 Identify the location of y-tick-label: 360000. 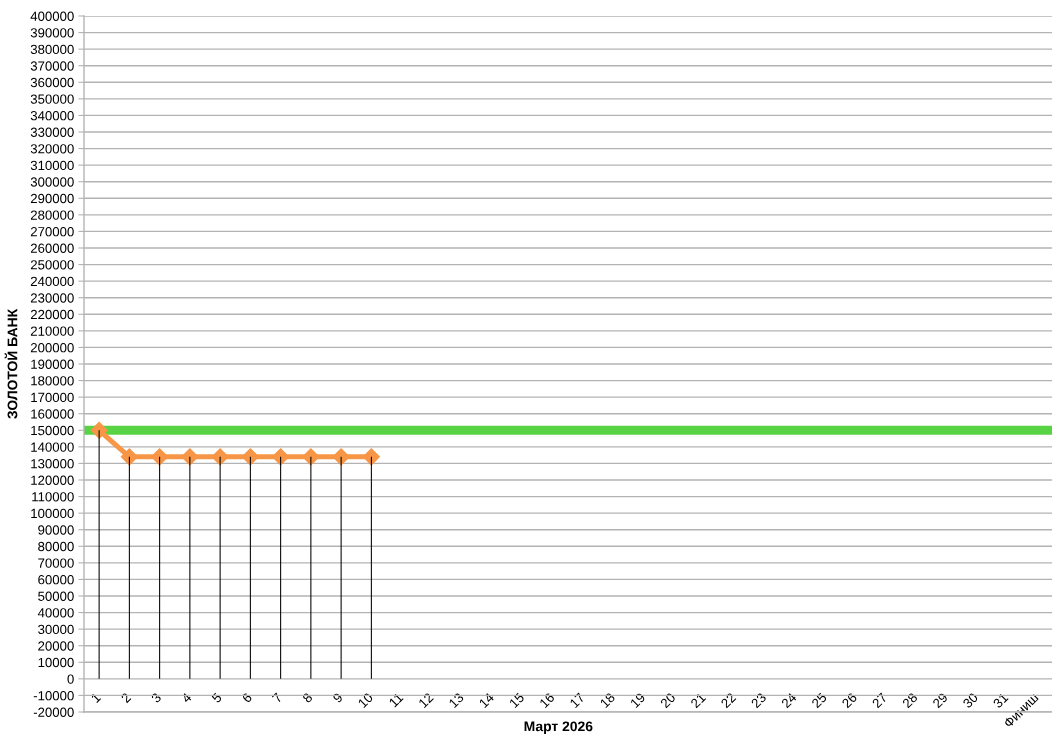
(52, 82).